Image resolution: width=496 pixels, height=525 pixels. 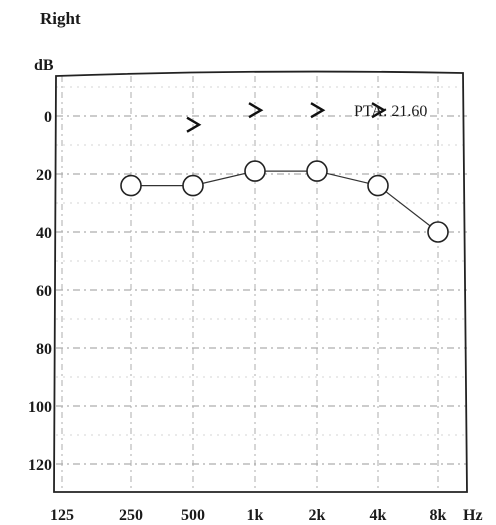 What do you see at coordinates (473, 515) in the screenshot?
I see `x-axis-unit-label: Hz` at bounding box center [473, 515].